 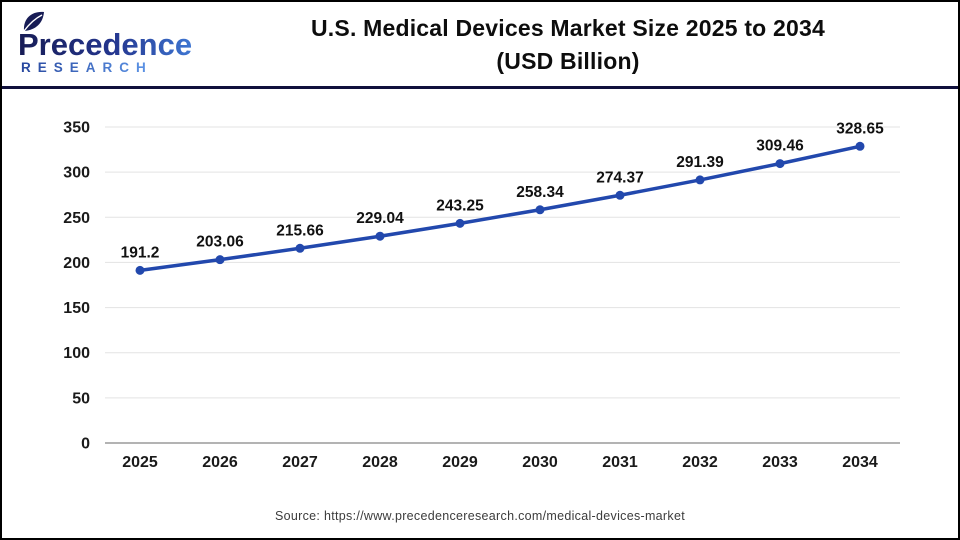 I want to click on data-label: 274.37, so click(x=619, y=177).